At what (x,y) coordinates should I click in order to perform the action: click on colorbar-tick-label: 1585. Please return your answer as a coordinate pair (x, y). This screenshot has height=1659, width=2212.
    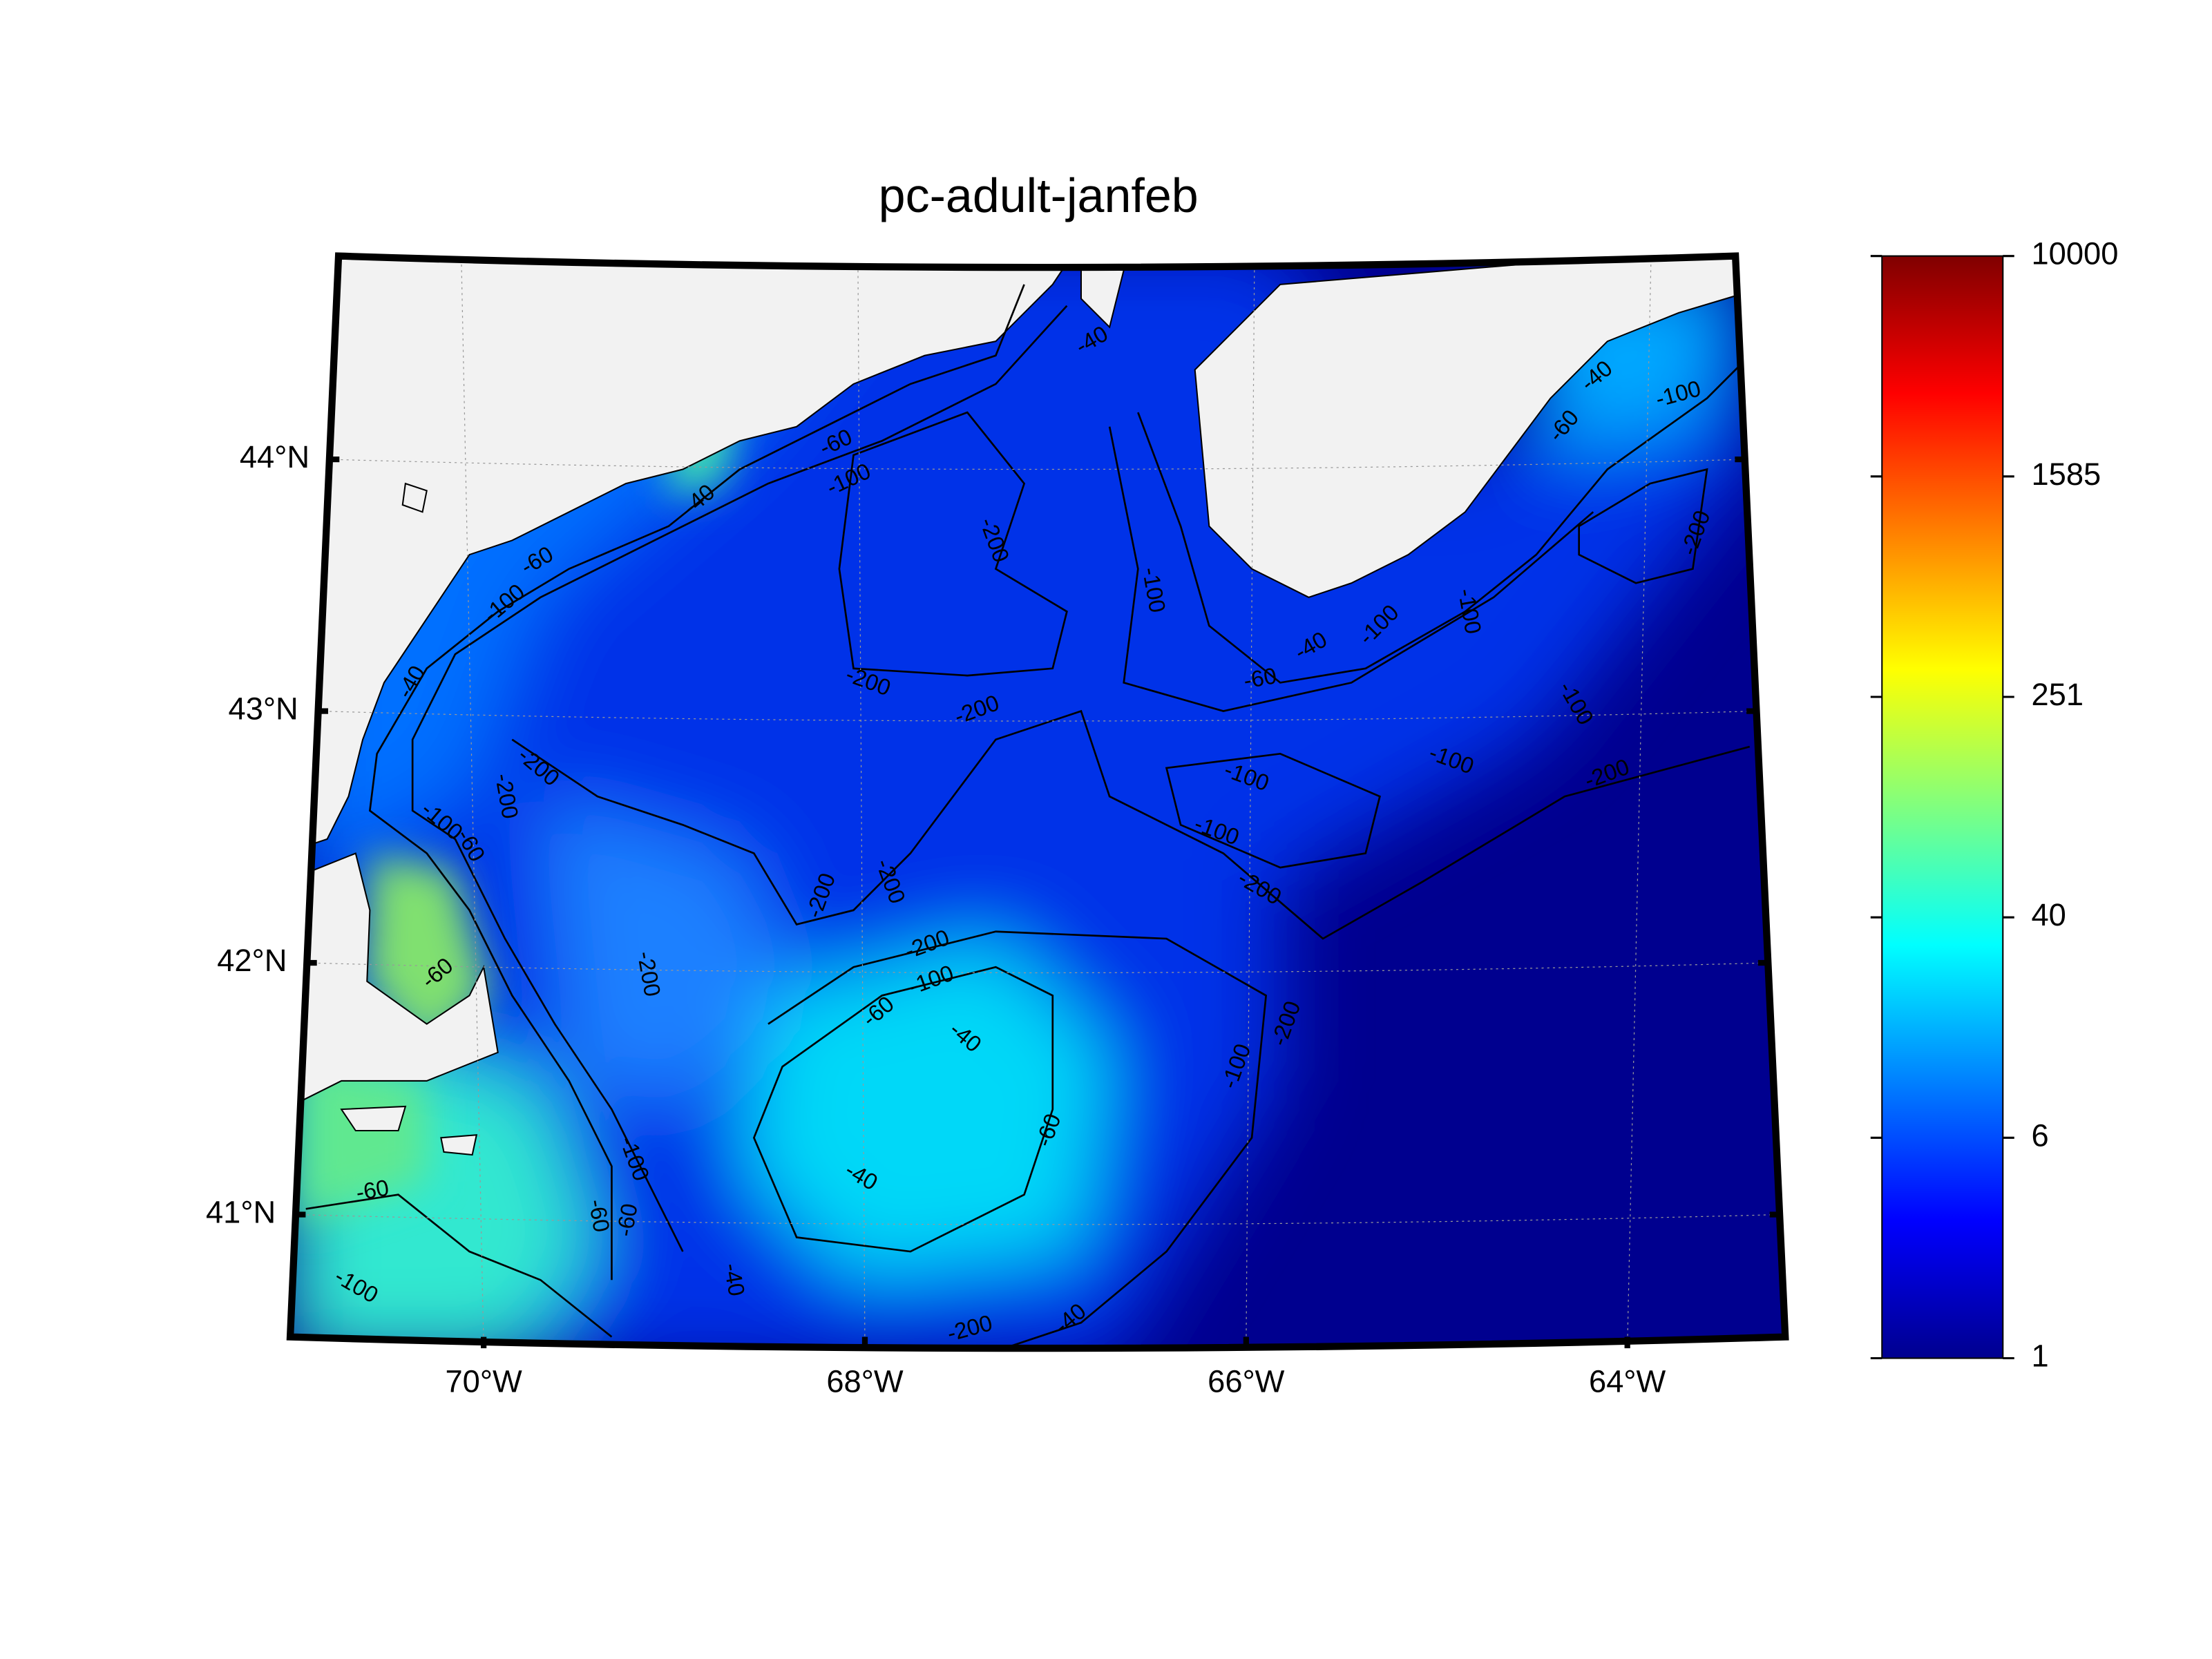
    Looking at the image, I should click on (2066, 474).